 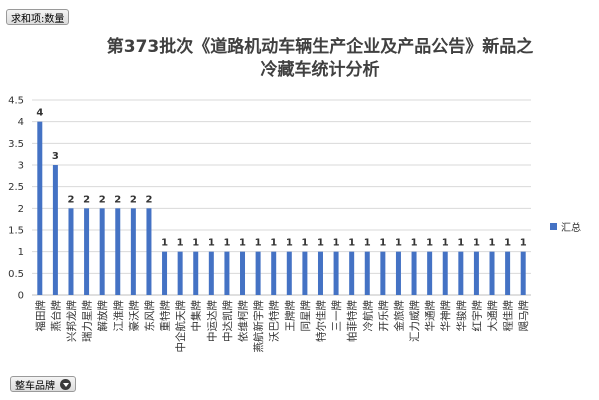 I want to click on x-tick-label: 大通牌, so click(x=492, y=316).